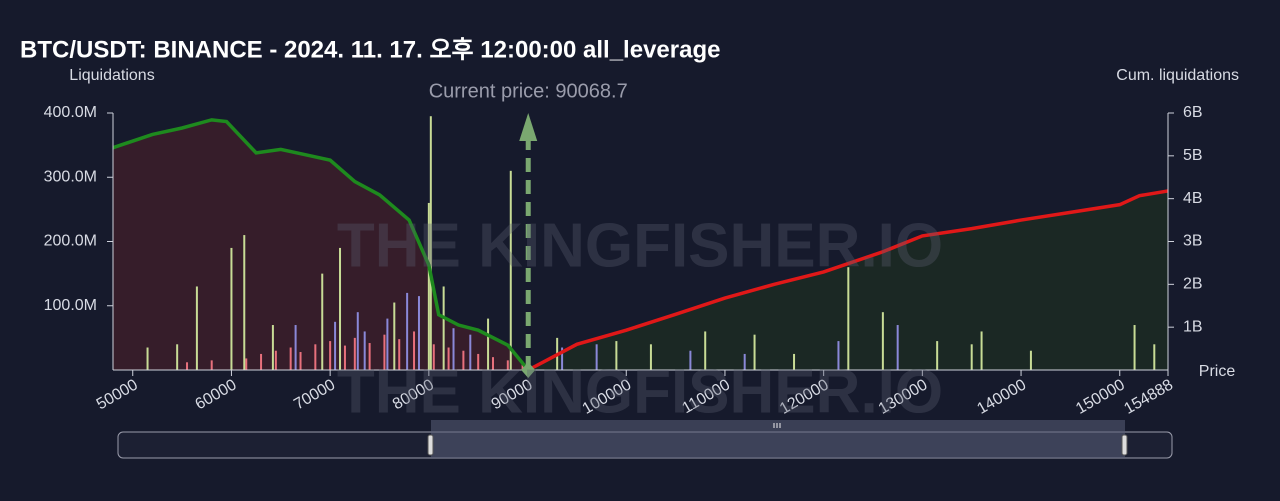 The width and height of the screenshot is (1280, 501). What do you see at coordinates (528, 127) in the screenshot?
I see `current-price-arrow` at bounding box center [528, 127].